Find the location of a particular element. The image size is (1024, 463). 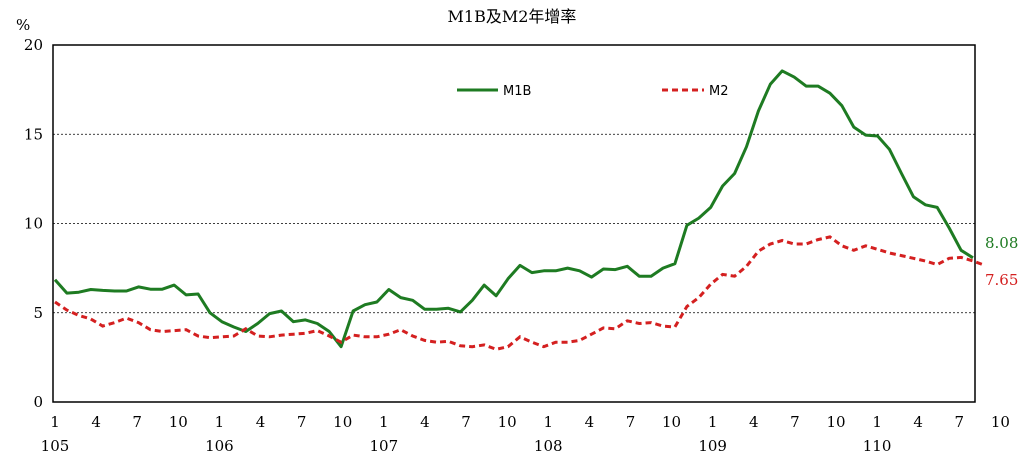

x-tick-label-year: 108 is located at coordinates (548, 446).